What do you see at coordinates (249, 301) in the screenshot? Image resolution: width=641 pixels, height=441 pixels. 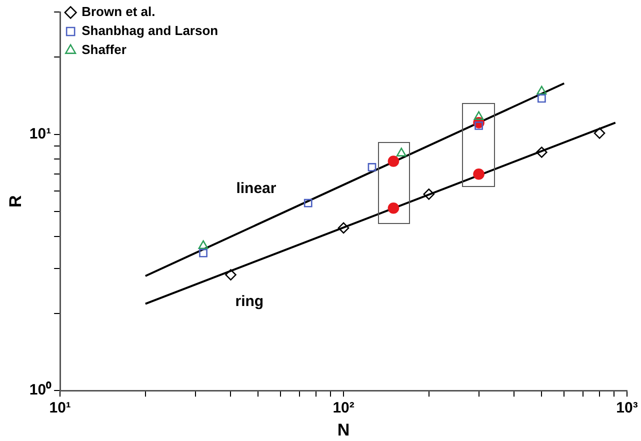 I see `annotation: ring` at bounding box center [249, 301].